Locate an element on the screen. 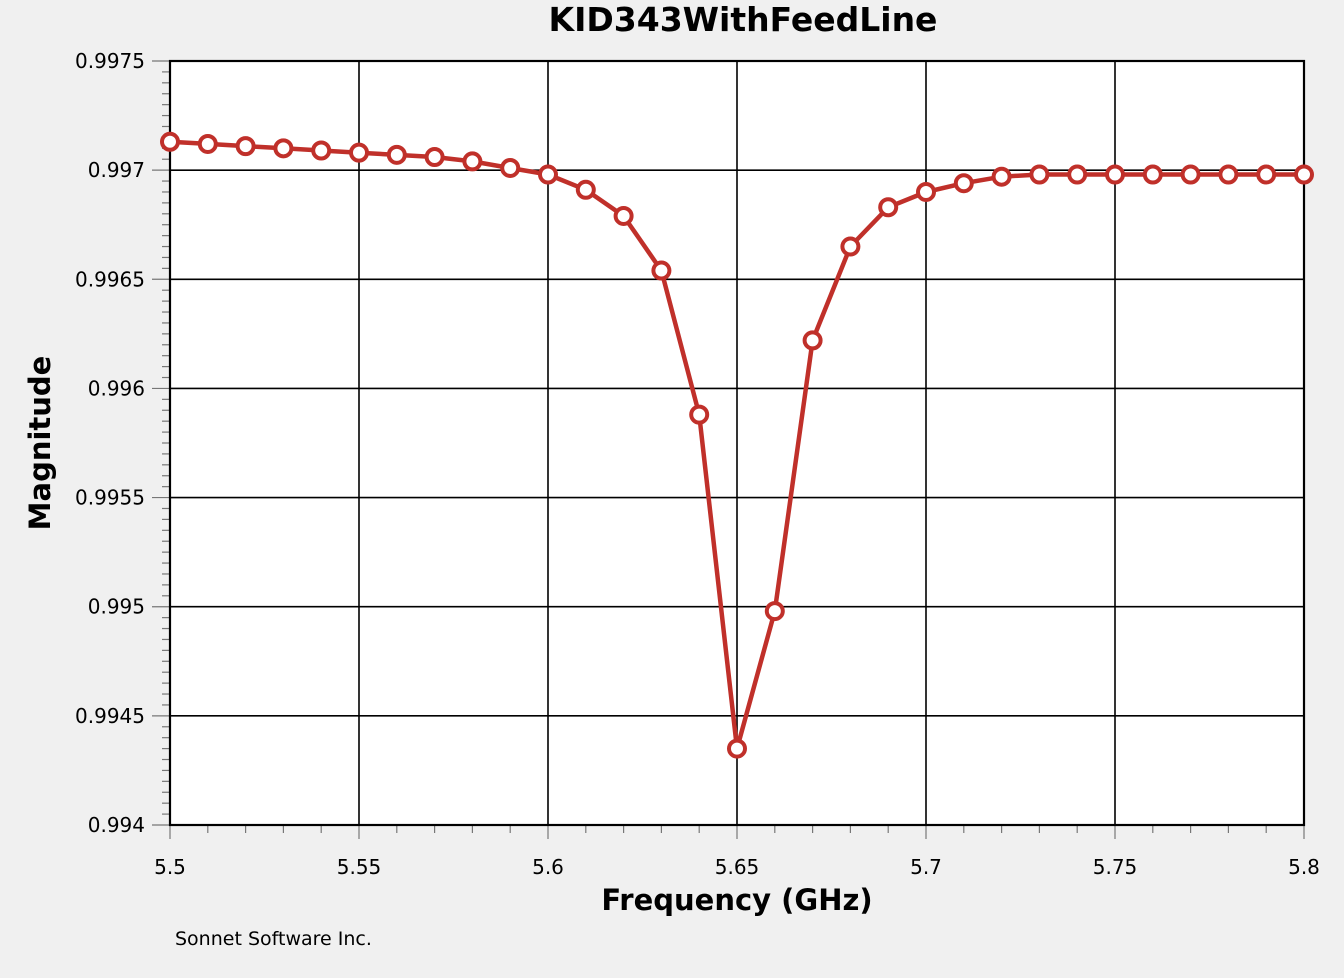 The height and width of the screenshot is (978, 1344). y-tick-label: 0.9945 is located at coordinates (110, 716).